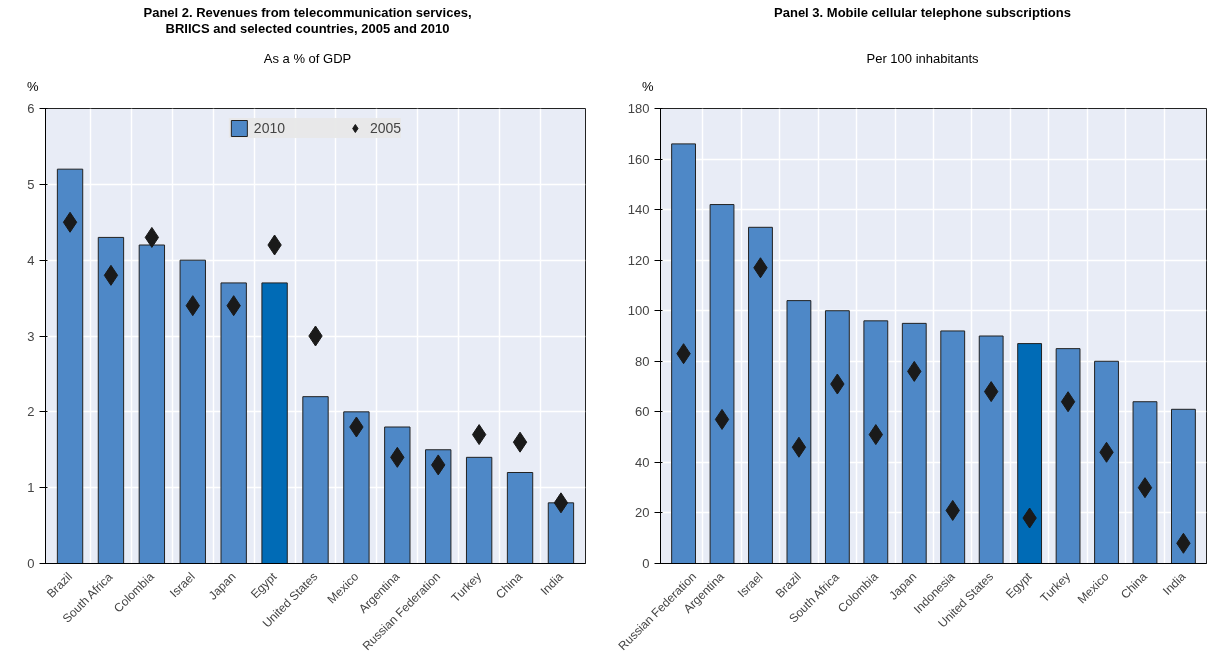  What do you see at coordinates (642, 361) in the screenshot?
I see `y-tick-label: 80` at bounding box center [642, 361].